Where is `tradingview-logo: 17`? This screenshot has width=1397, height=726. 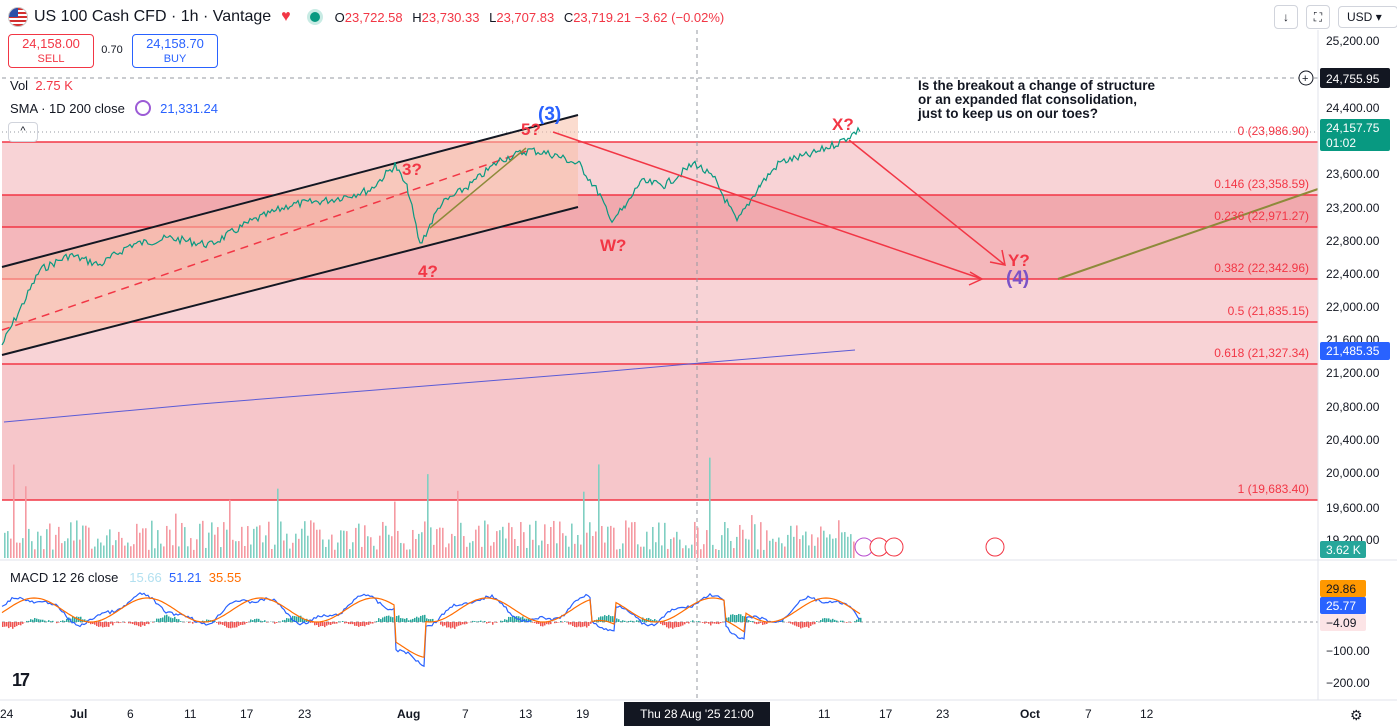 tradingview-logo: 17 is located at coordinates (21, 680).